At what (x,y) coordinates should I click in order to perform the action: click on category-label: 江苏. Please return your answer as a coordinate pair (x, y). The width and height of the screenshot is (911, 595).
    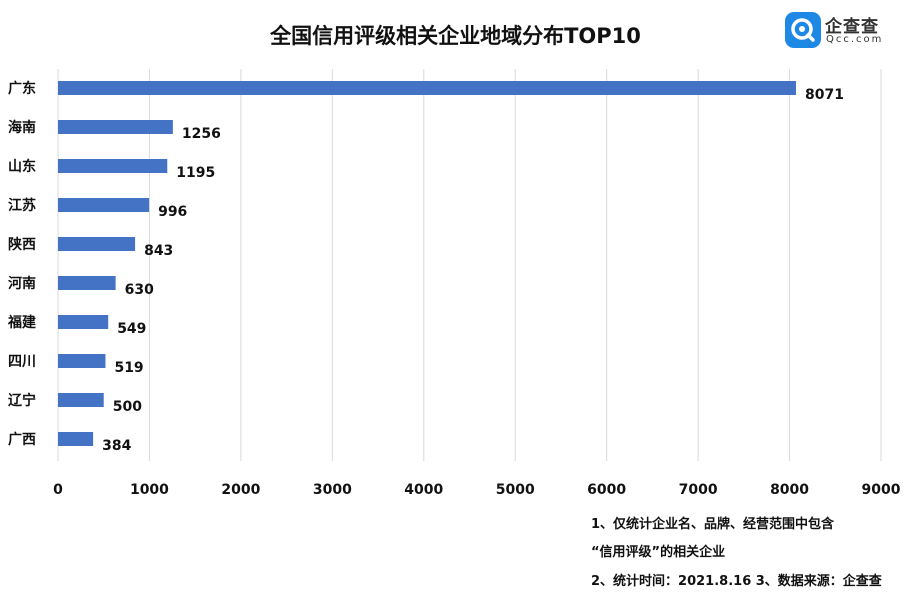
    Looking at the image, I should click on (22, 205).